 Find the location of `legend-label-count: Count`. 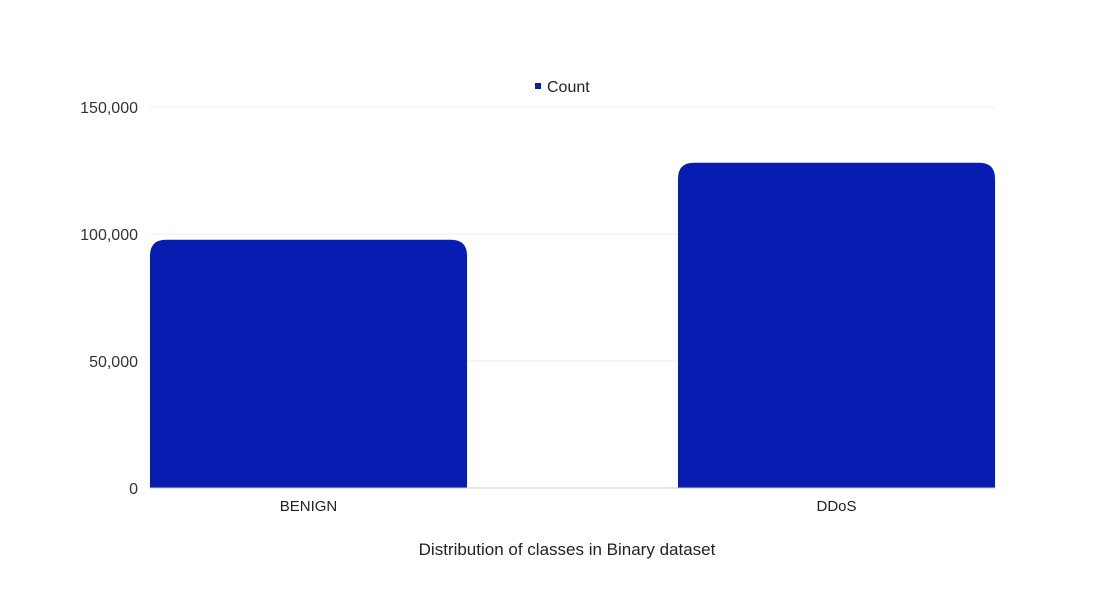

legend-label-count: Count is located at coordinates (568, 87).